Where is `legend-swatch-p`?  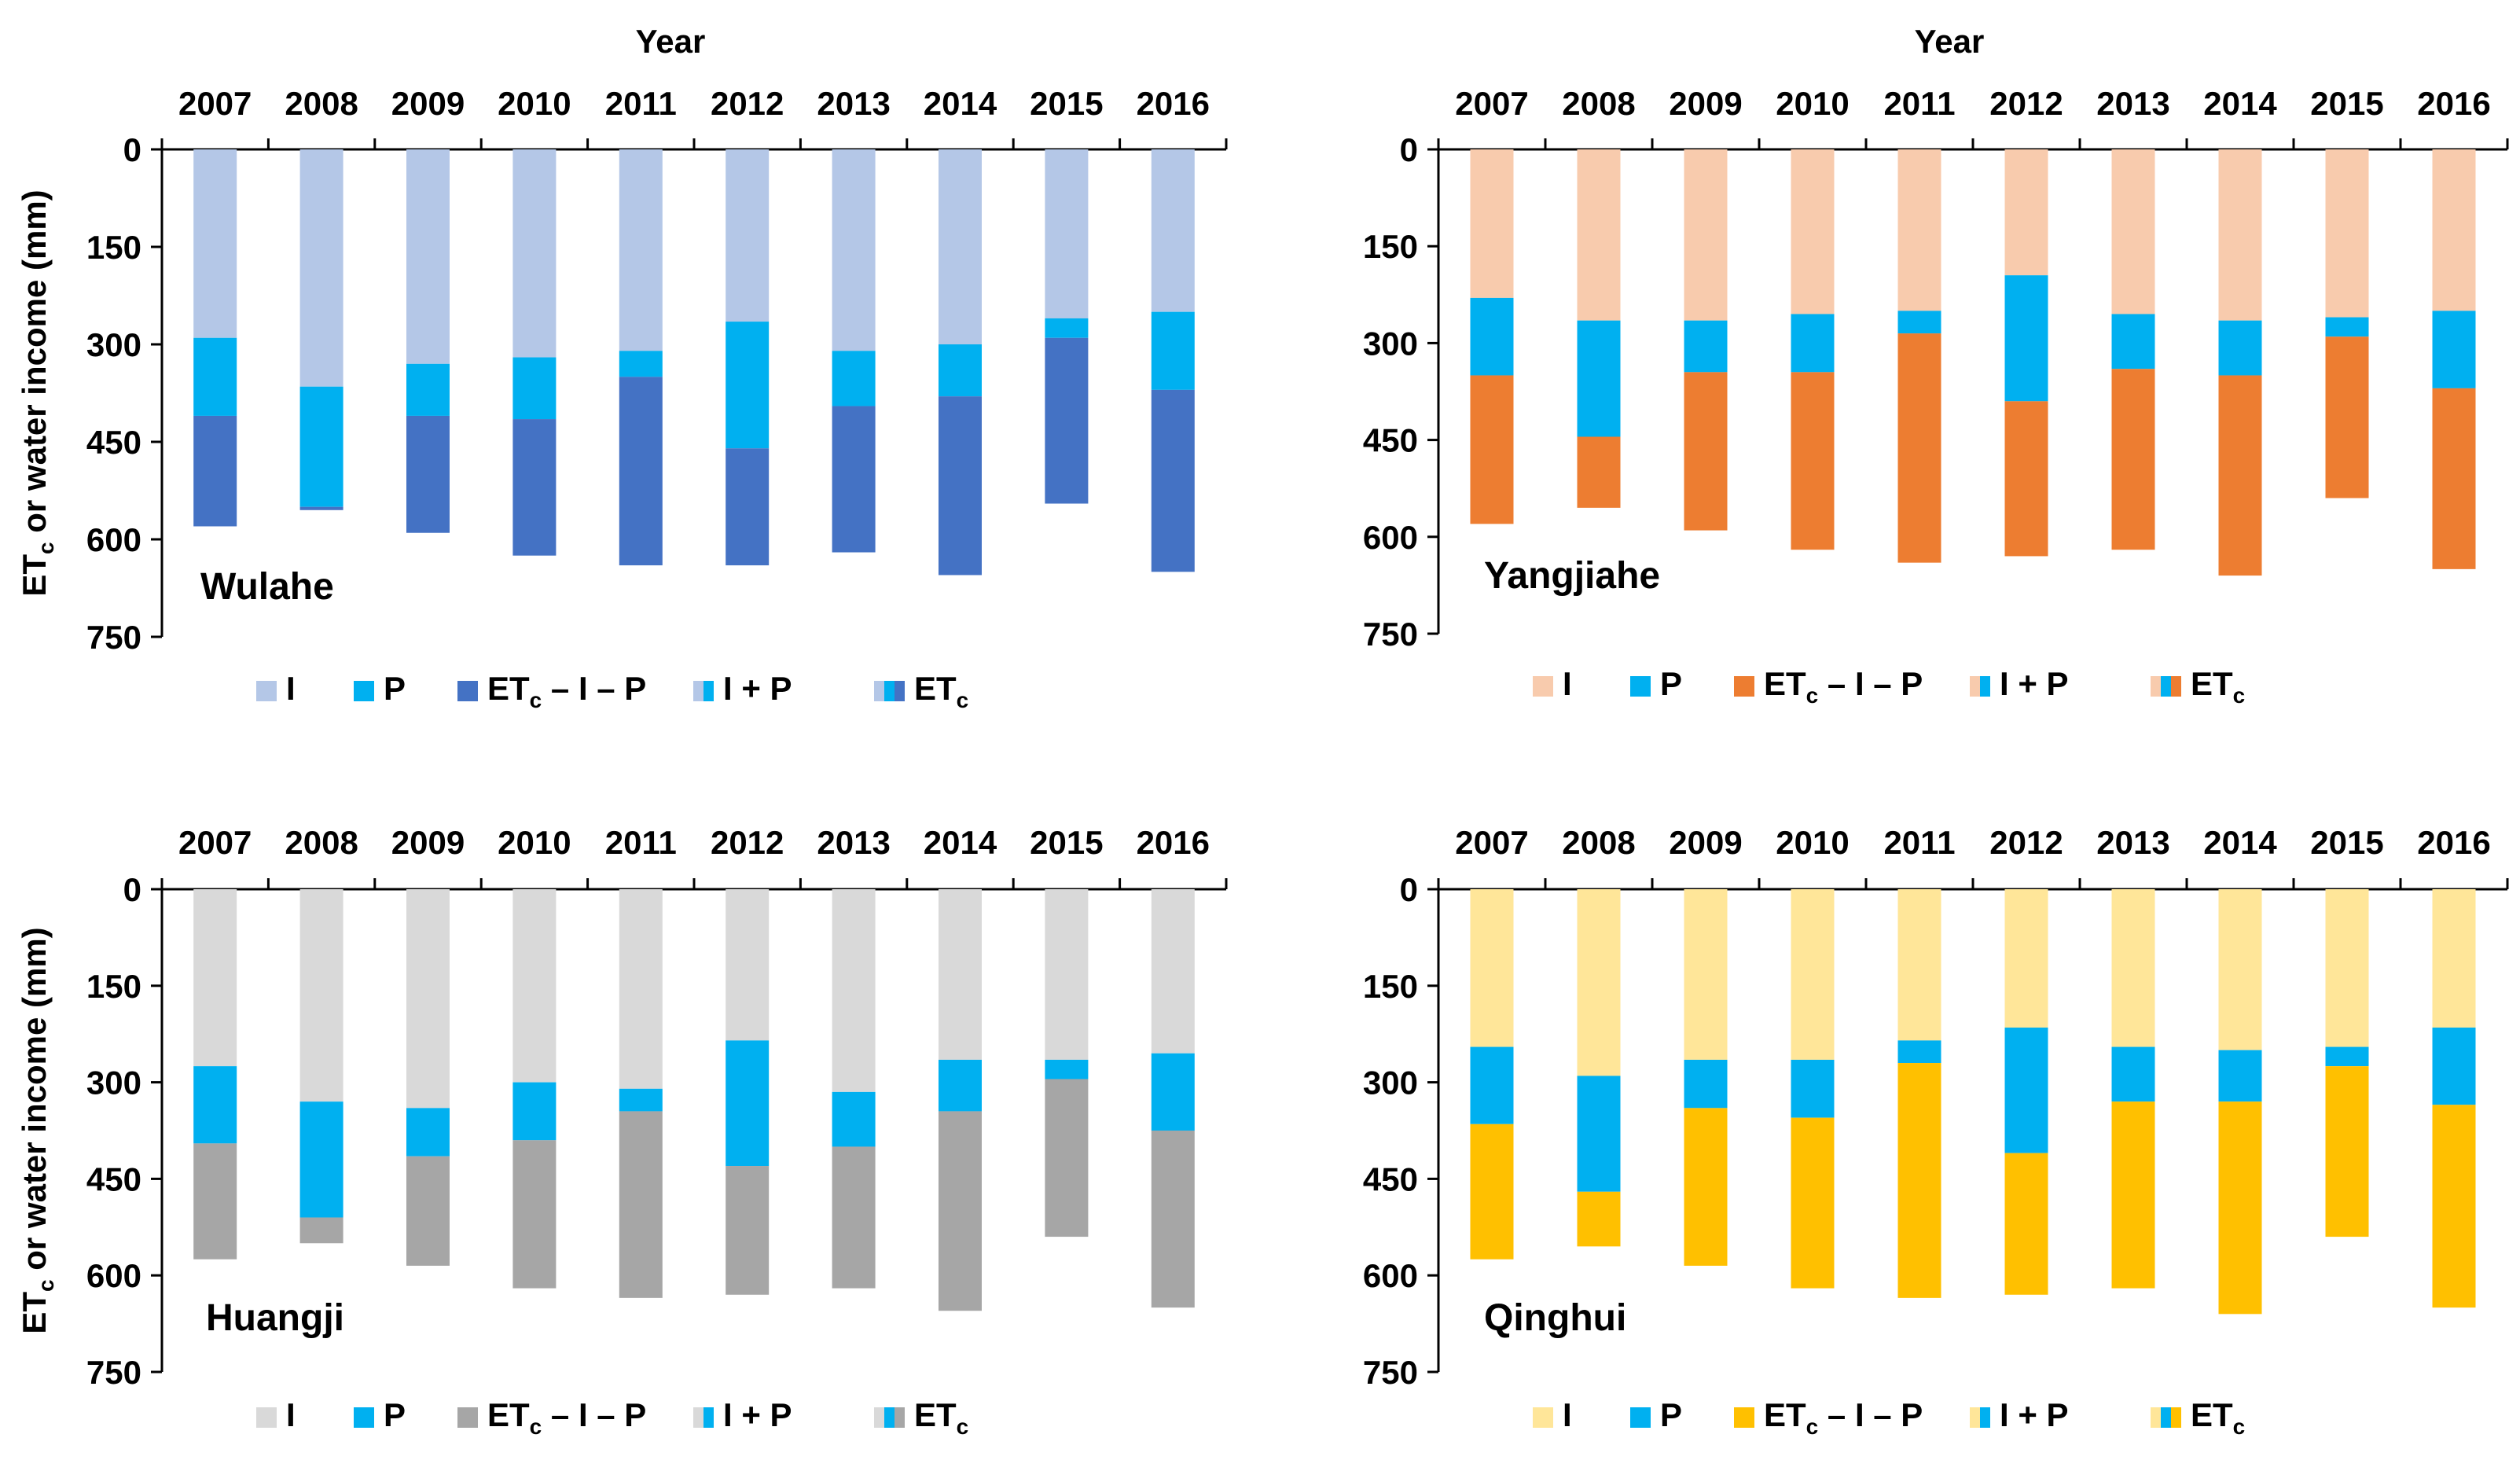 legend-swatch-p is located at coordinates (1640, 686).